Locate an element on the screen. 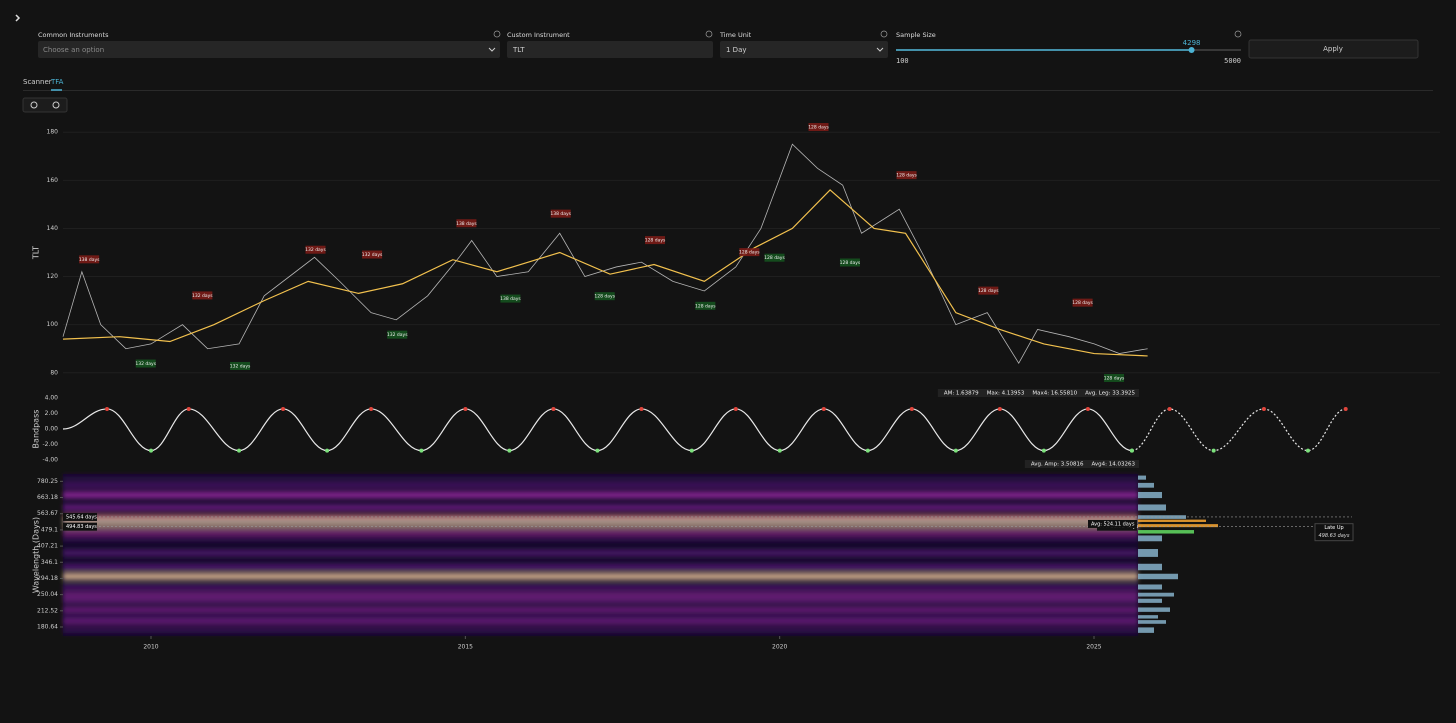  y-tick-label: 100 is located at coordinates (53, 324).